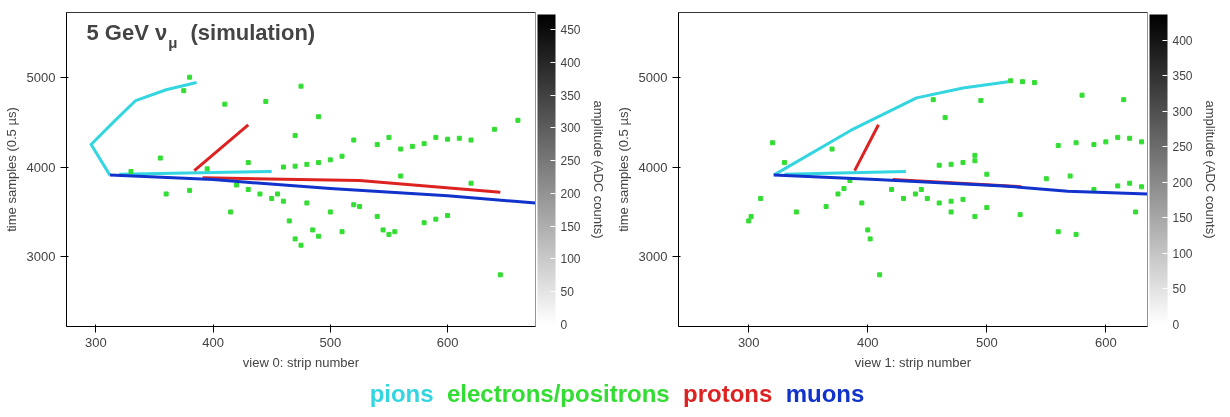 This screenshot has width=1230, height=417. Describe the element at coordinates (986, 342) in the screenshot. I see `x-tick-label: 500` at that location.